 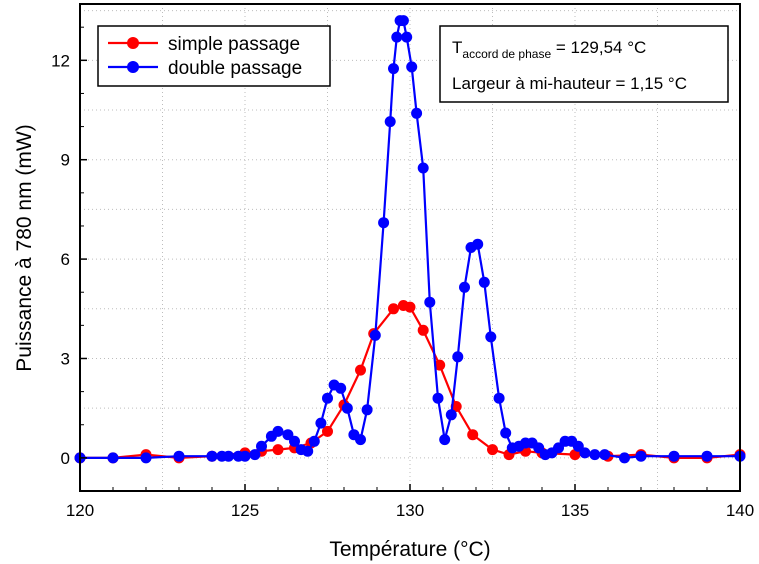 I want to click on legend-label: double passage, so click(x=235, y=68).